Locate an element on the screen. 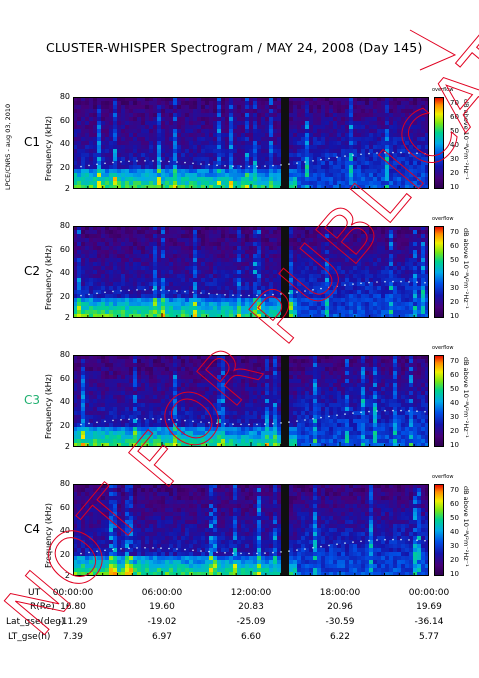 The width and height of the screenshot is (479, 678). ephemeris-row: LT_gse(h) 7.39 6.97 6.60 6.22 5.77 is located at coordinates (239, 638).